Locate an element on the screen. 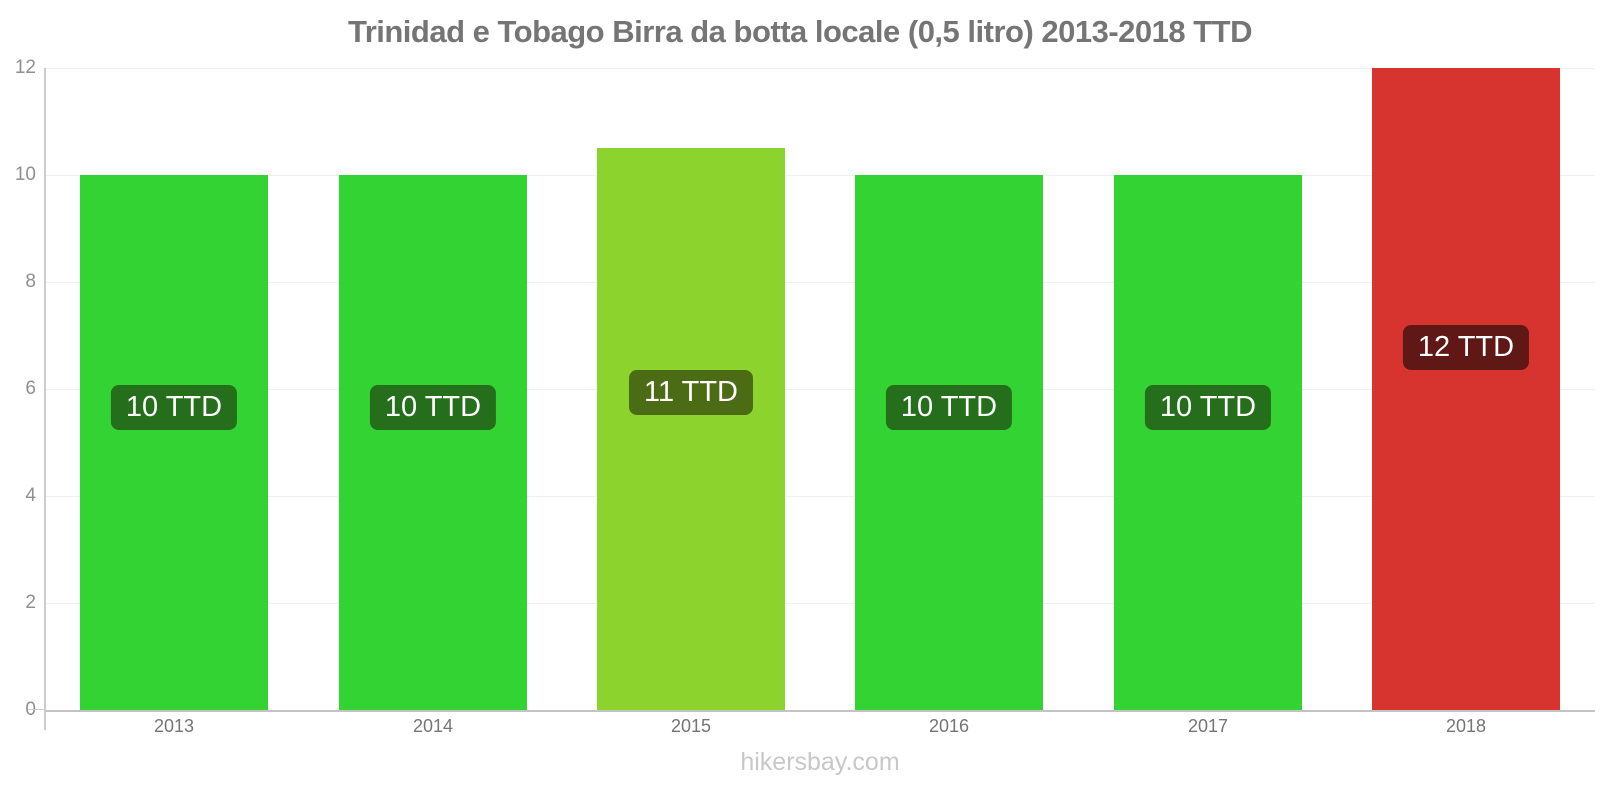 This screenshot has width=1600, height=800. bar-value-badge-2013: 10 TTD is located at coordinates (174, 407).